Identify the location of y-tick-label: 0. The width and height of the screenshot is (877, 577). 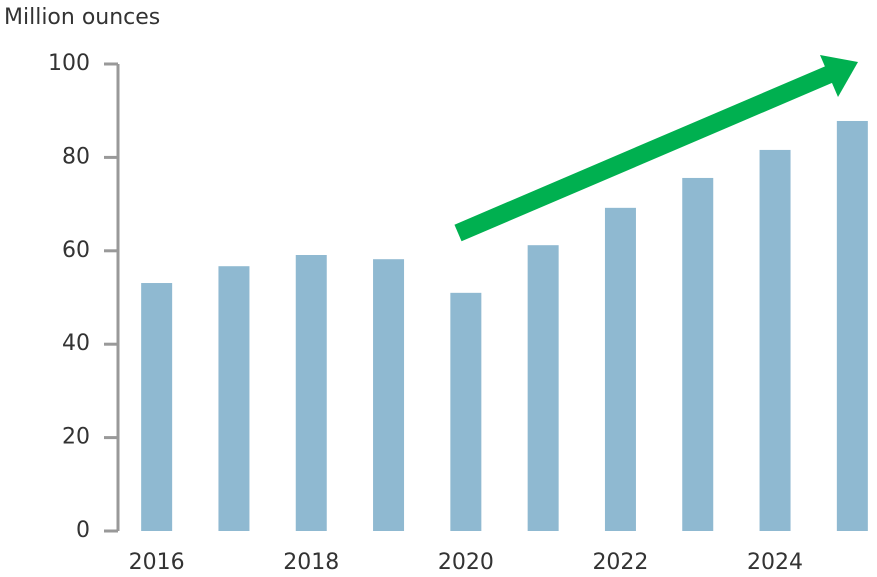
(83, 530).